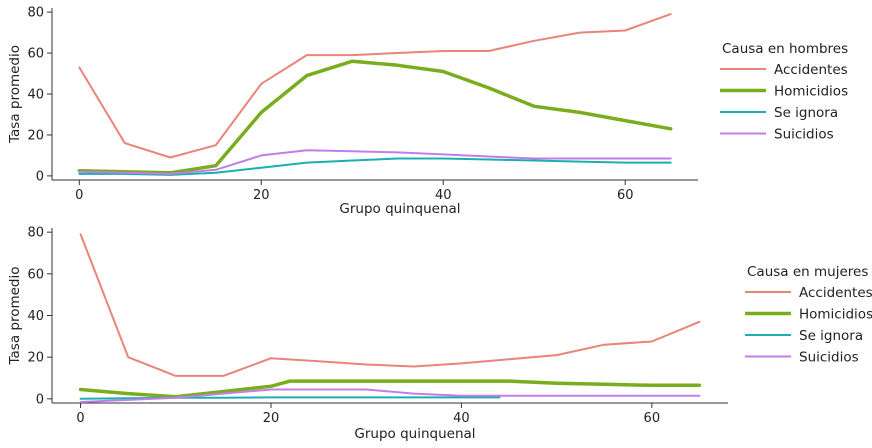 This screenshot has height=448, width=872. I want to click on series-line-homicidios, so click(390, 389).